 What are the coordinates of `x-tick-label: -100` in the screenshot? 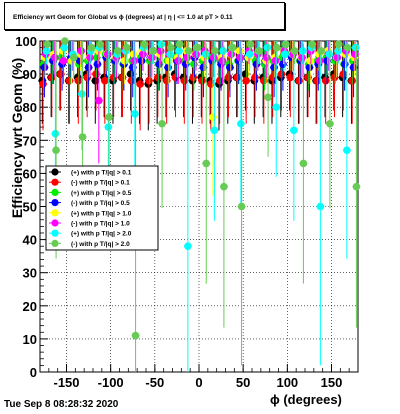 It's located at (111, 382).